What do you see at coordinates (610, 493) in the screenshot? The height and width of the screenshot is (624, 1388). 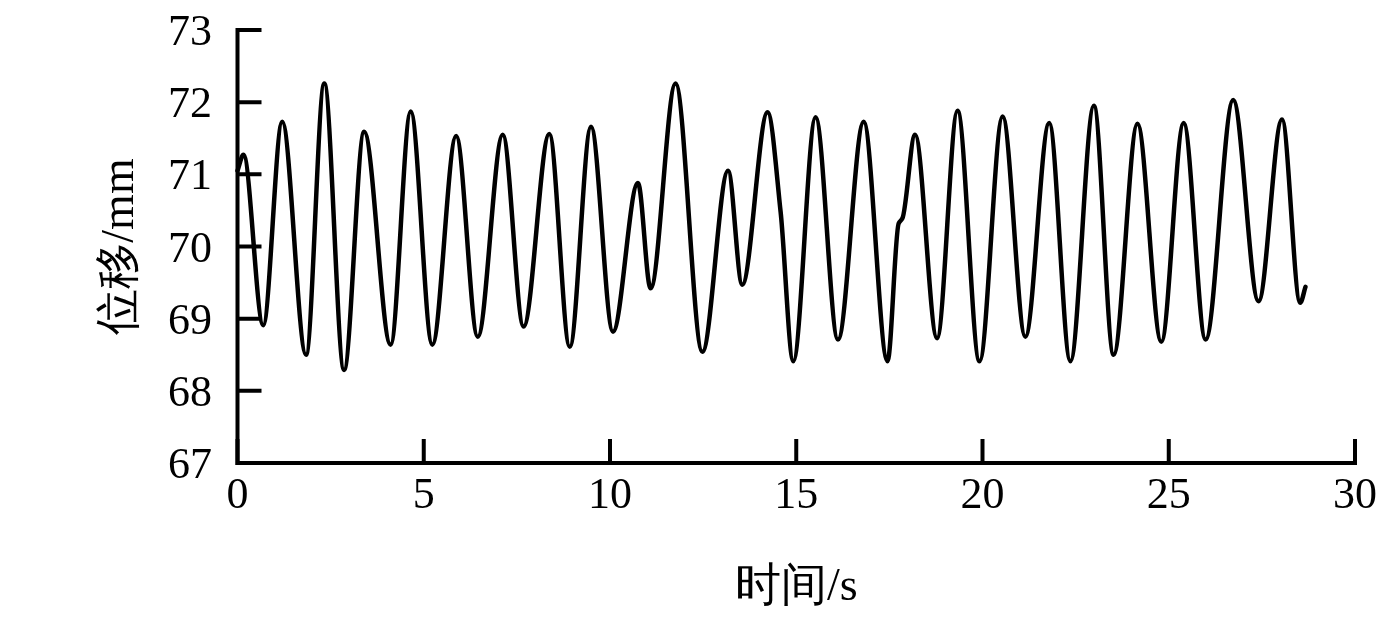 I see `x-tick-label: 10` at bounding box center [610, 493].